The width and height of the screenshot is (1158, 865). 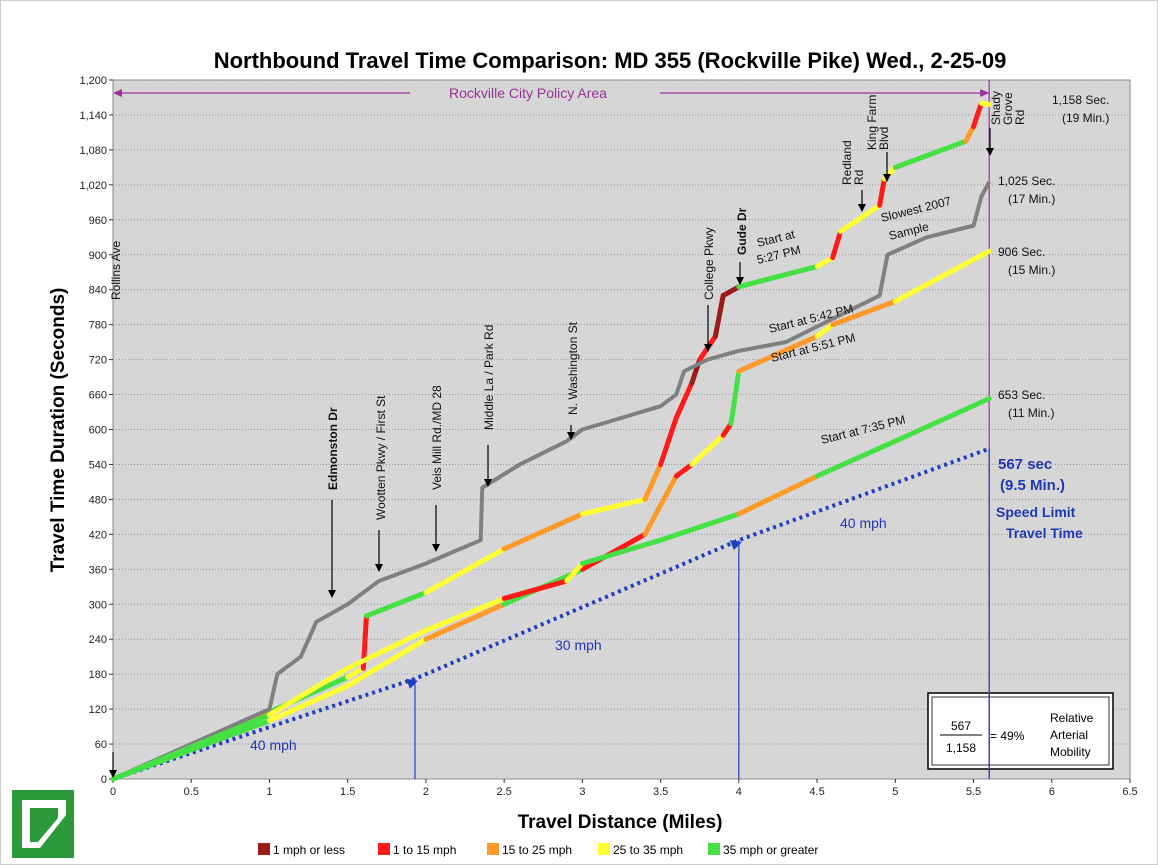 I want to click on y-tick-label: 960, so click(x=98, y=221).